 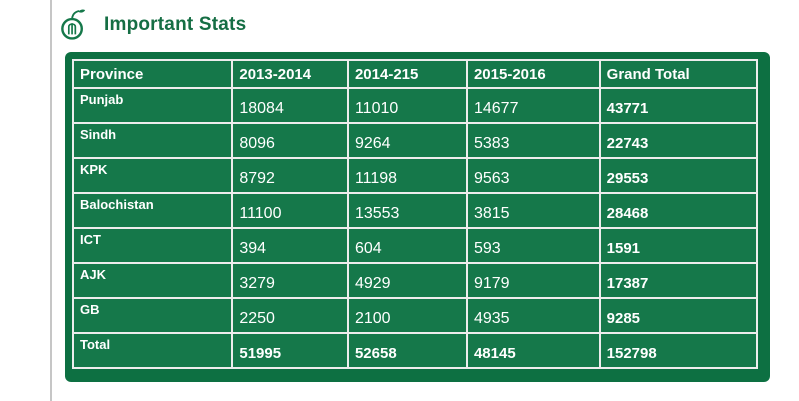 I want to click on table-row-balochistan: Balochistan 11100 13553 3815 28468, so click(x=415, y=210).